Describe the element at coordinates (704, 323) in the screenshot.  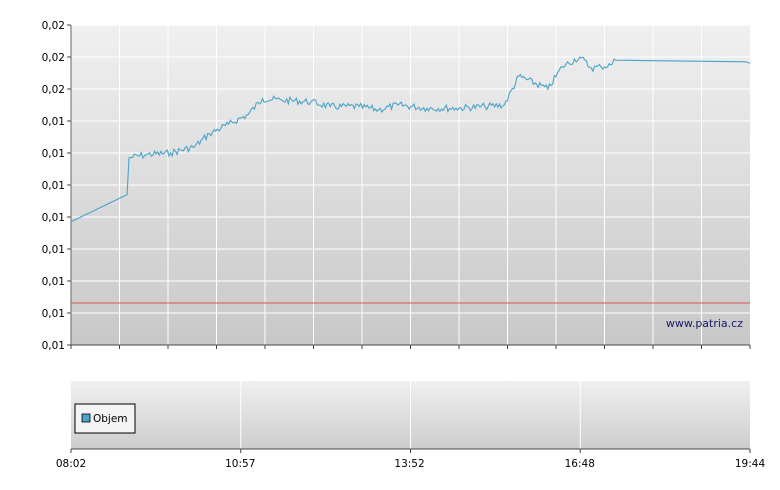
I see `watermark: www.patria.cz` at that location.